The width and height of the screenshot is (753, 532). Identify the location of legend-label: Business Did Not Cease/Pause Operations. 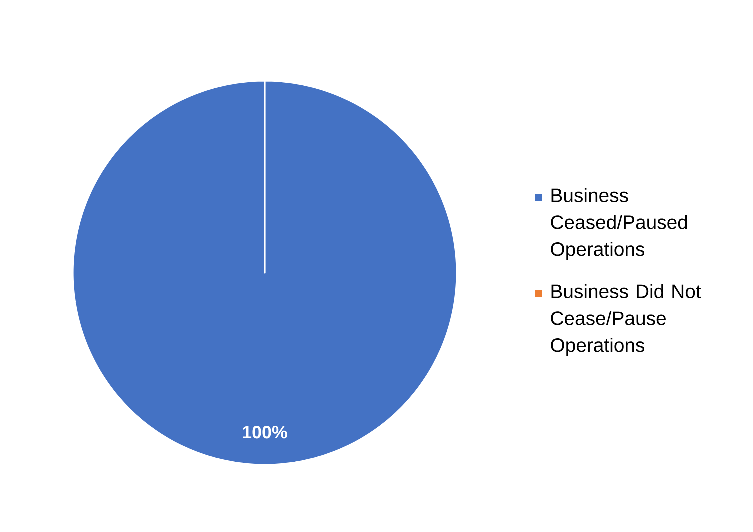
(626, 320).